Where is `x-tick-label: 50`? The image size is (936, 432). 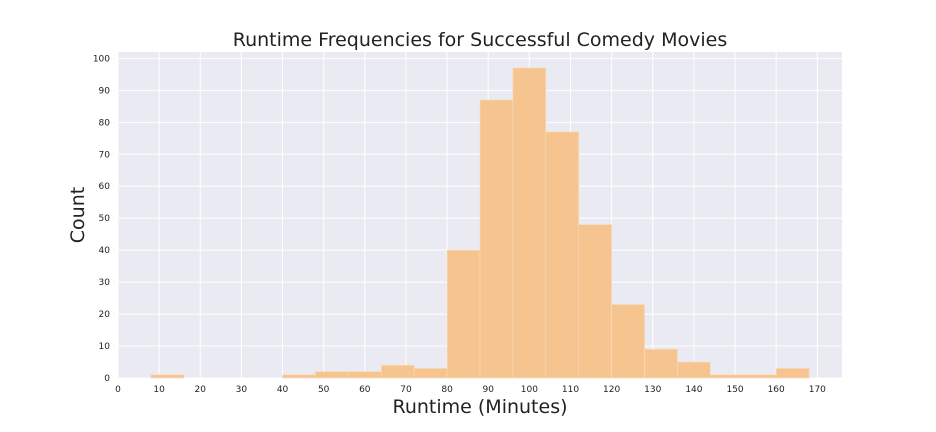
x-tick-label: 50 is located at coordinates (324, 390).